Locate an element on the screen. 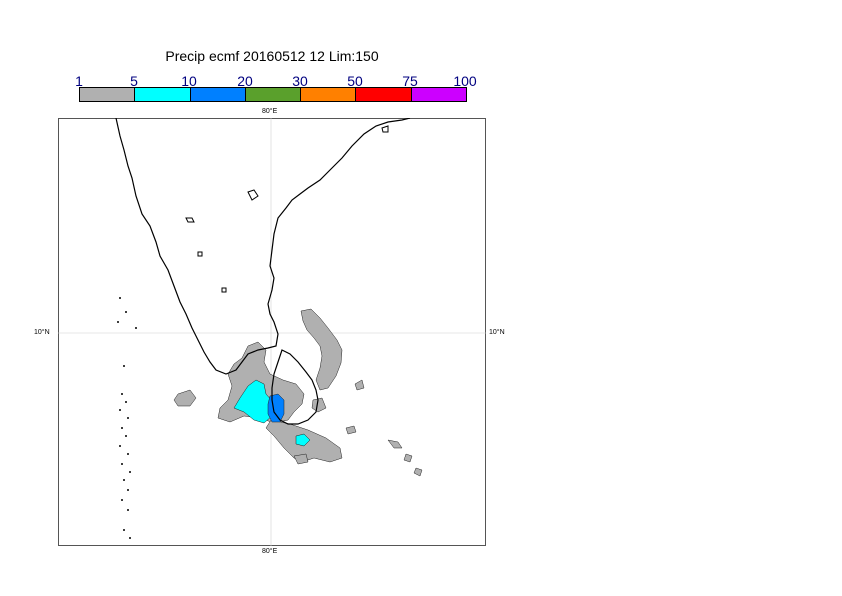  island-markers is located at coordinates (287, 209).